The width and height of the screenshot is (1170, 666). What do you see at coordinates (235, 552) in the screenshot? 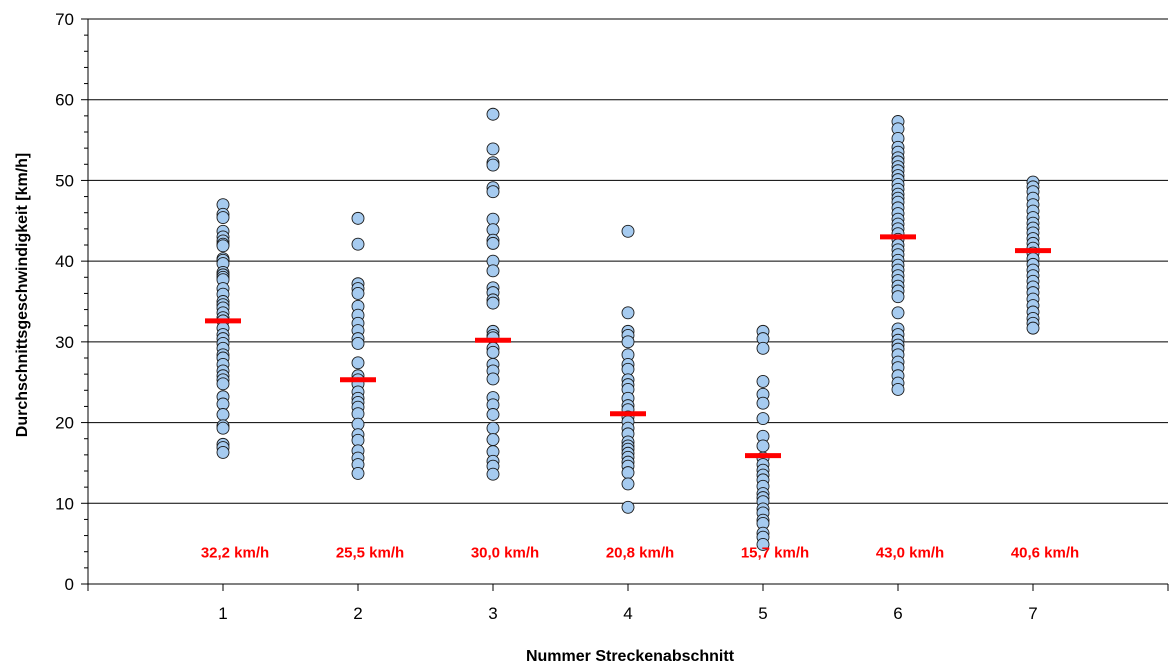
I see `mean-label-1: 32,2 km/h` at bounding box center [235, 552].